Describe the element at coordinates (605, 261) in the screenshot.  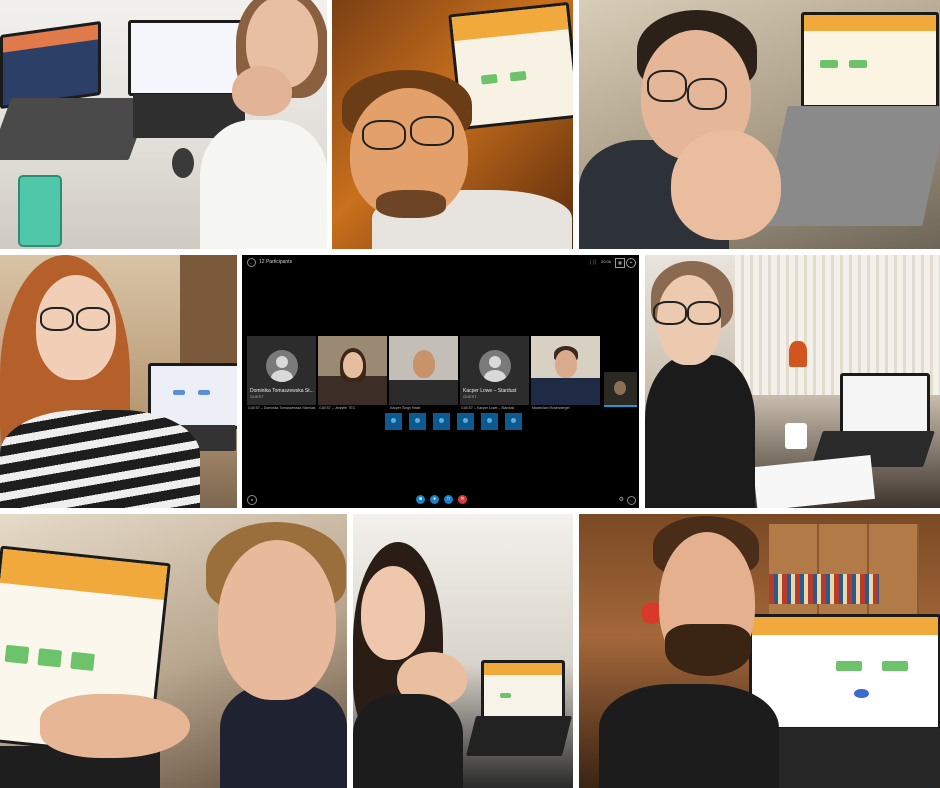
I see `call-timer: 00:06` at that location.